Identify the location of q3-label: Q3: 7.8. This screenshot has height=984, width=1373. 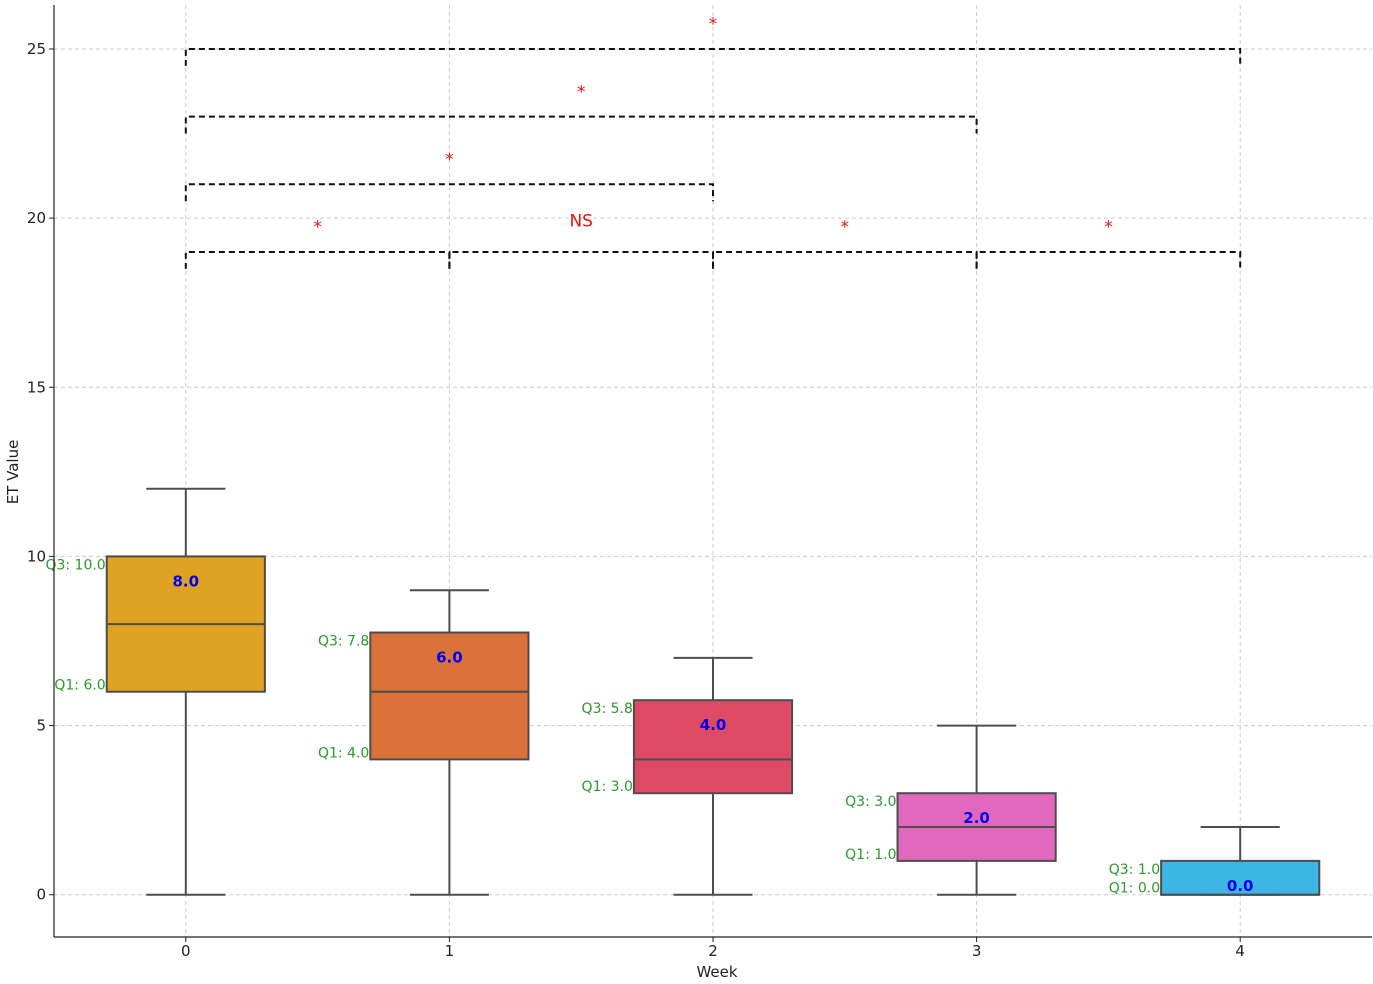
(343, 642).